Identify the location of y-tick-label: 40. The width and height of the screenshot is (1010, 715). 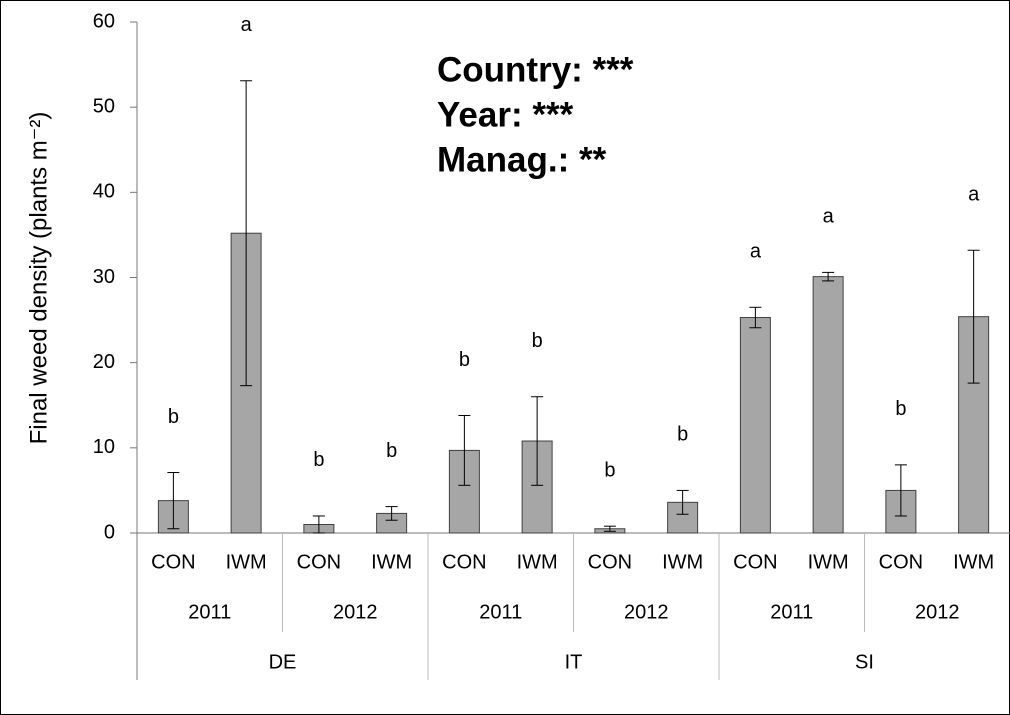
(104, 192).